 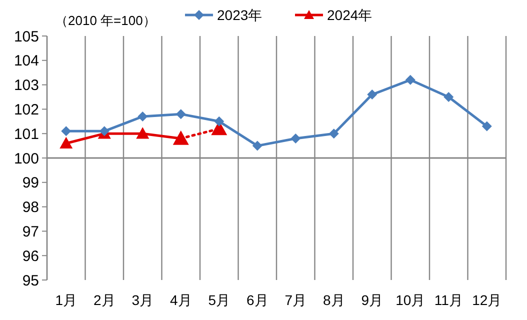 I want to click on x-tick-label: 9月, so click(x=372, y=300).